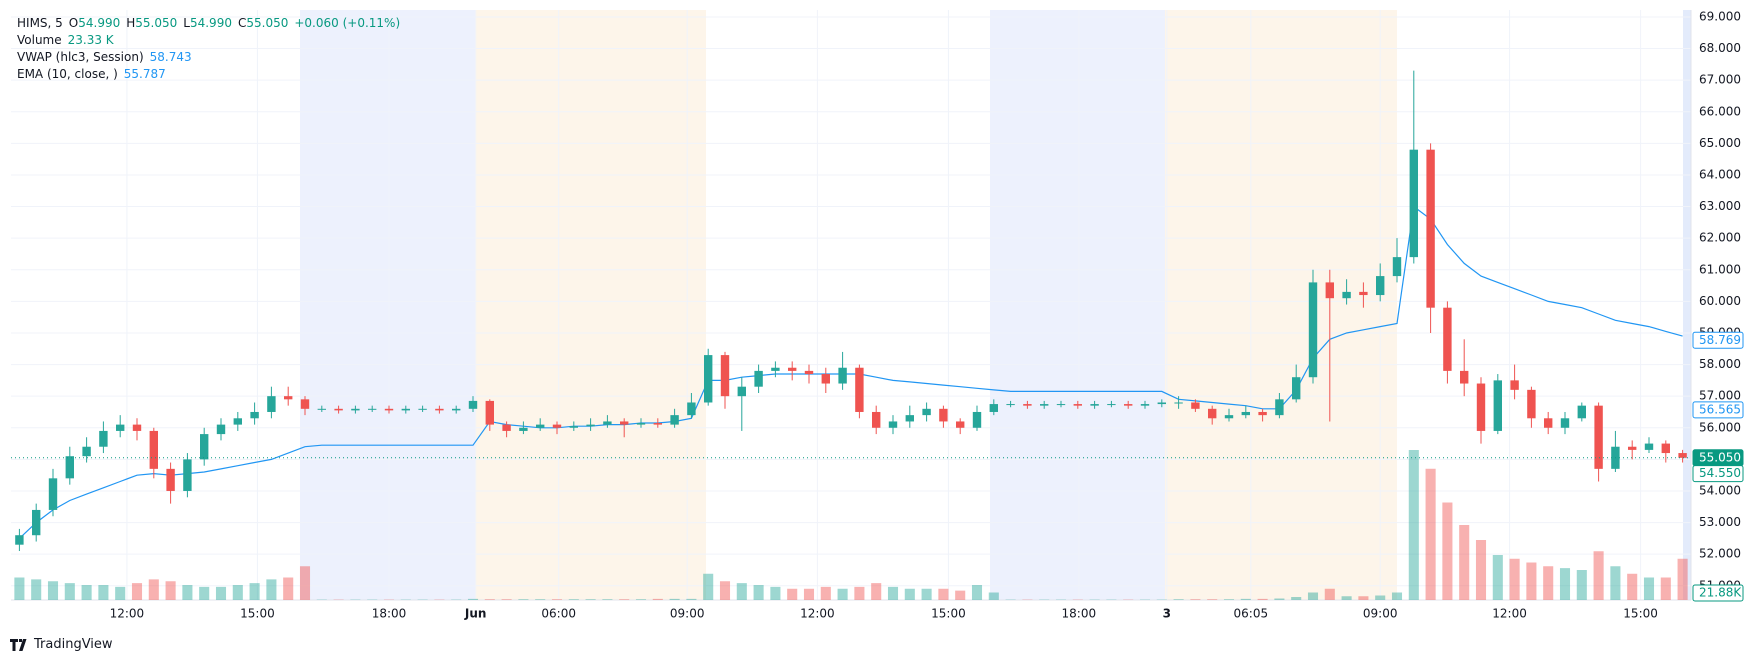  I want to click on y-tick-label: 62.000, so click(1720, 238).